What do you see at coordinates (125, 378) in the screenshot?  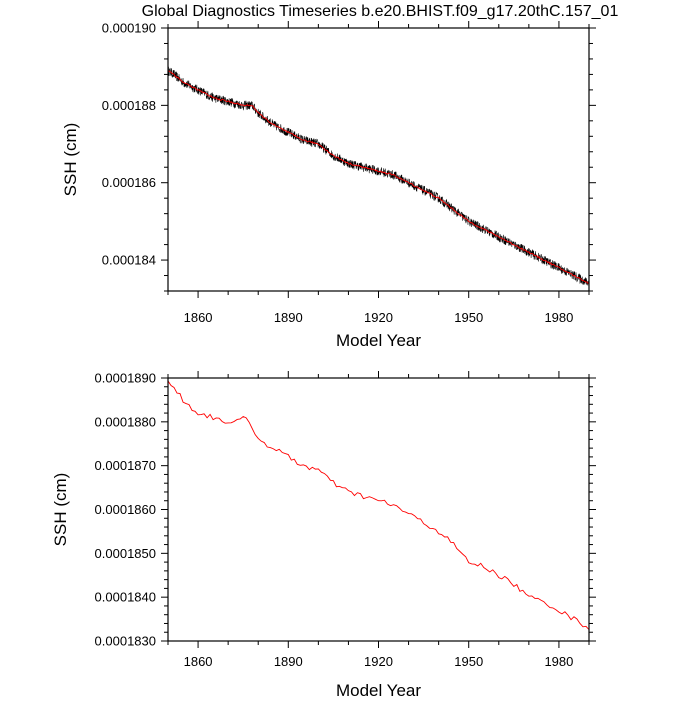 I see `y-tick-label: 0.0001890` at bounding box center [125, 378].